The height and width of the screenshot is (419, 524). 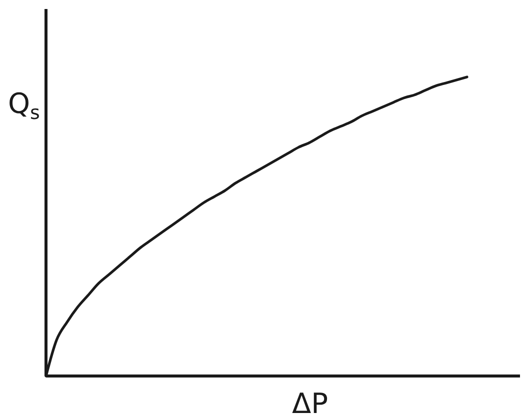 I want to click on x-axis-title: ΔP, so click(x=310, y=403).